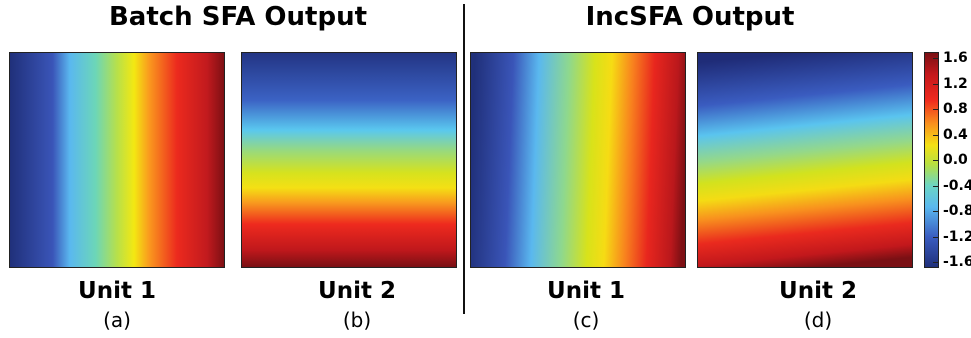  Describe the element at coordinates (818, 320) in the screenshot. I see `panel-tag-d: (d)` at that location.